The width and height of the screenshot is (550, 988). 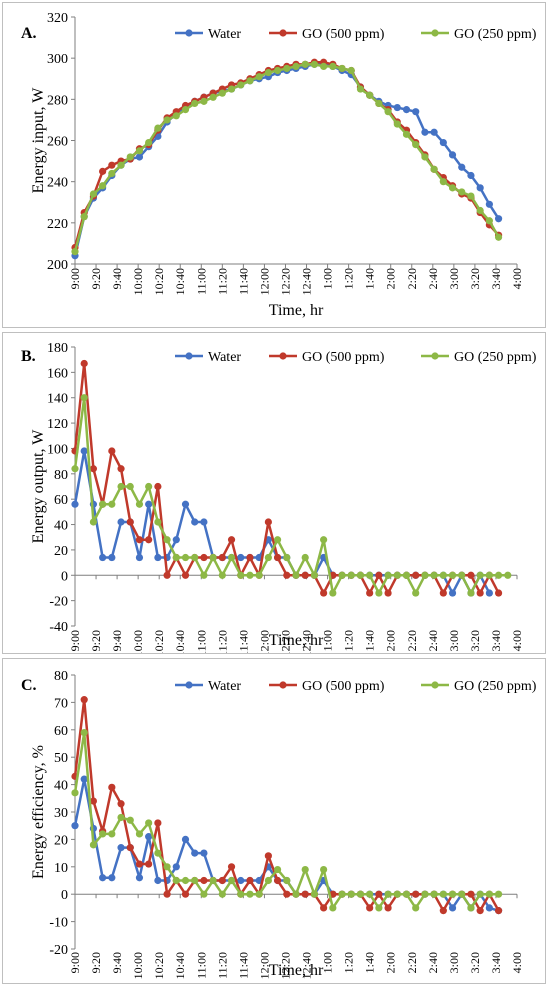 I want to click on series-line, so click(x=282, y=522).